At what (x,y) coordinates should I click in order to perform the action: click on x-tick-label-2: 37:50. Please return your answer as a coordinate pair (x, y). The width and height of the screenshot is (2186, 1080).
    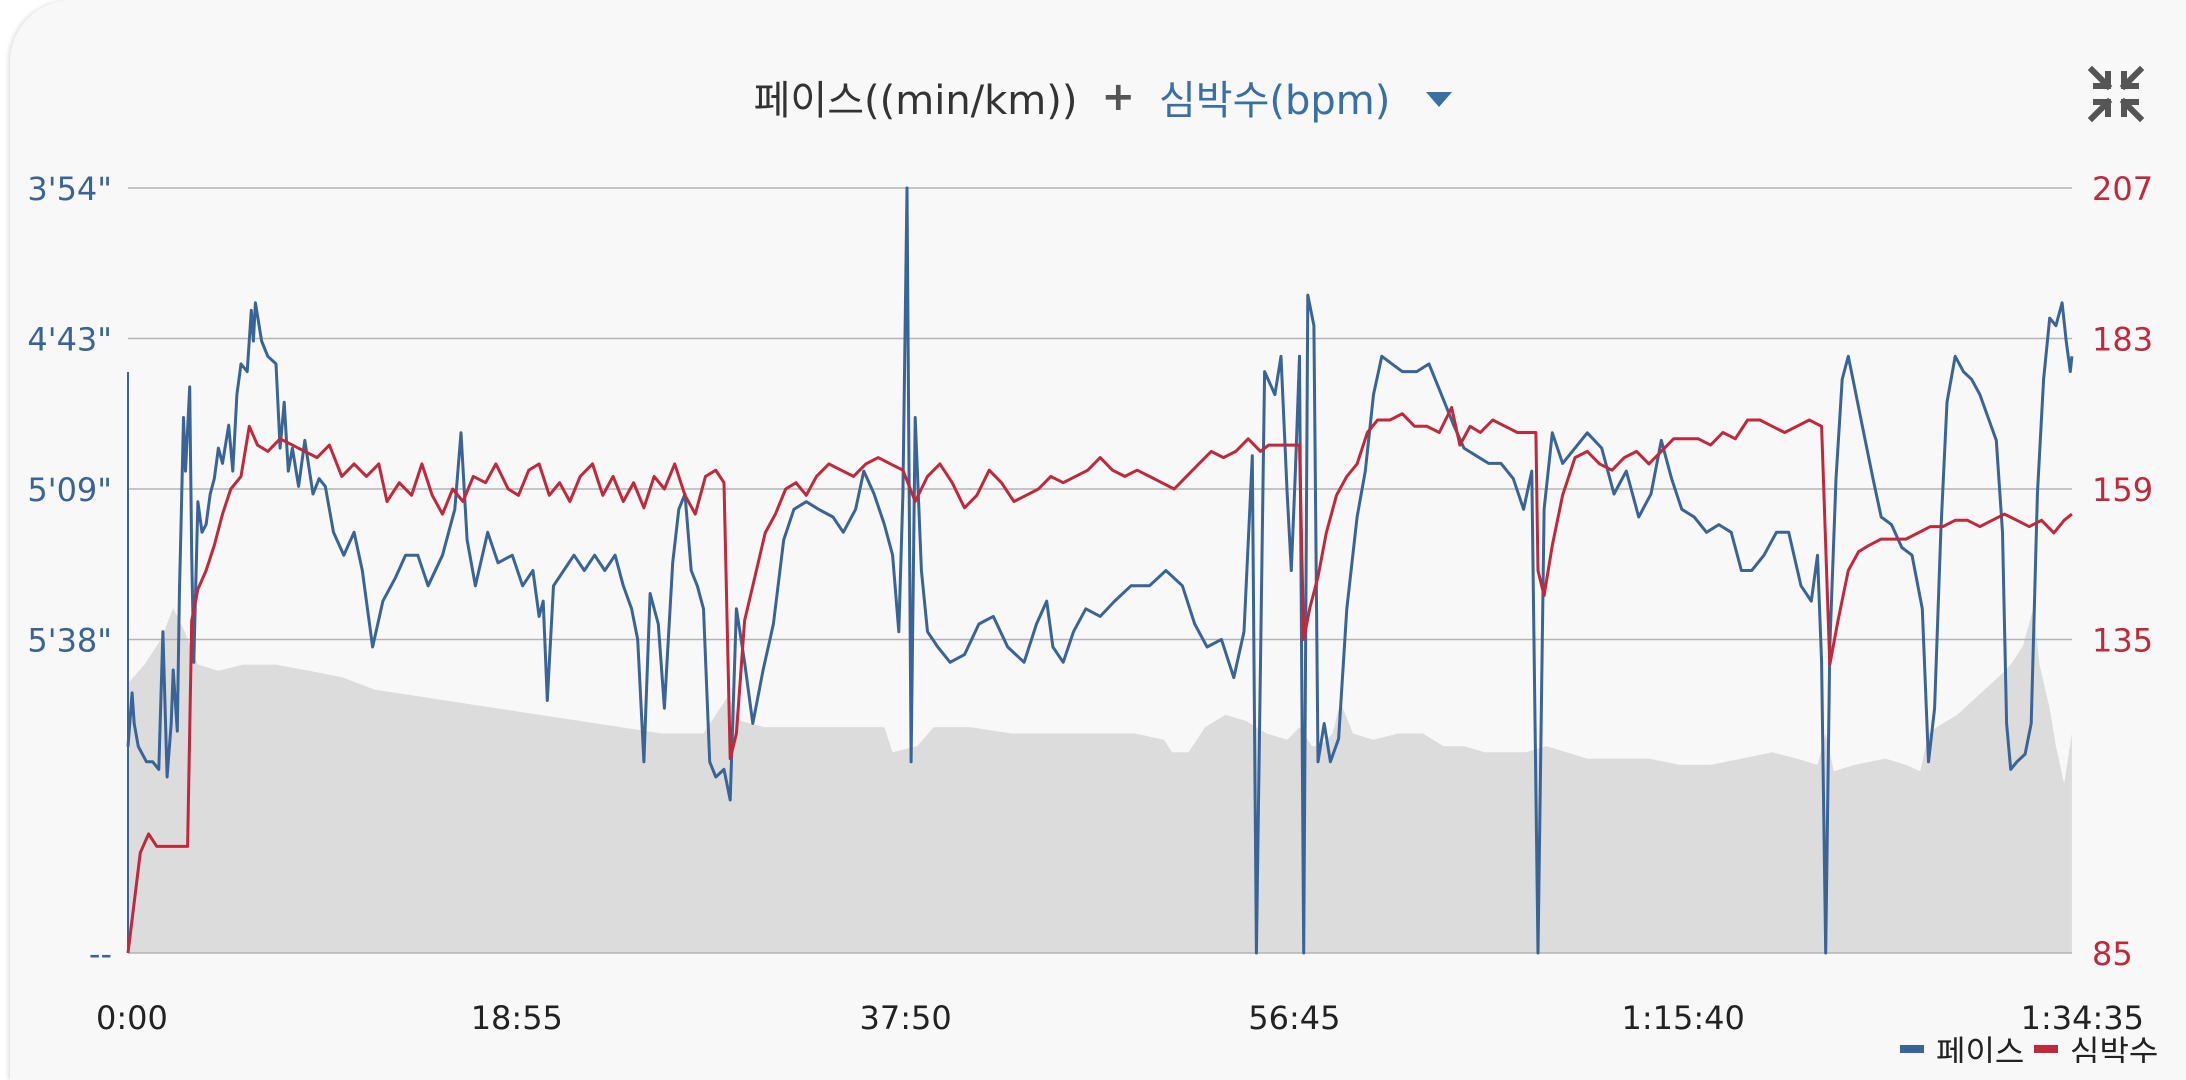
    Looking at the image, I should click on (905, 1018).